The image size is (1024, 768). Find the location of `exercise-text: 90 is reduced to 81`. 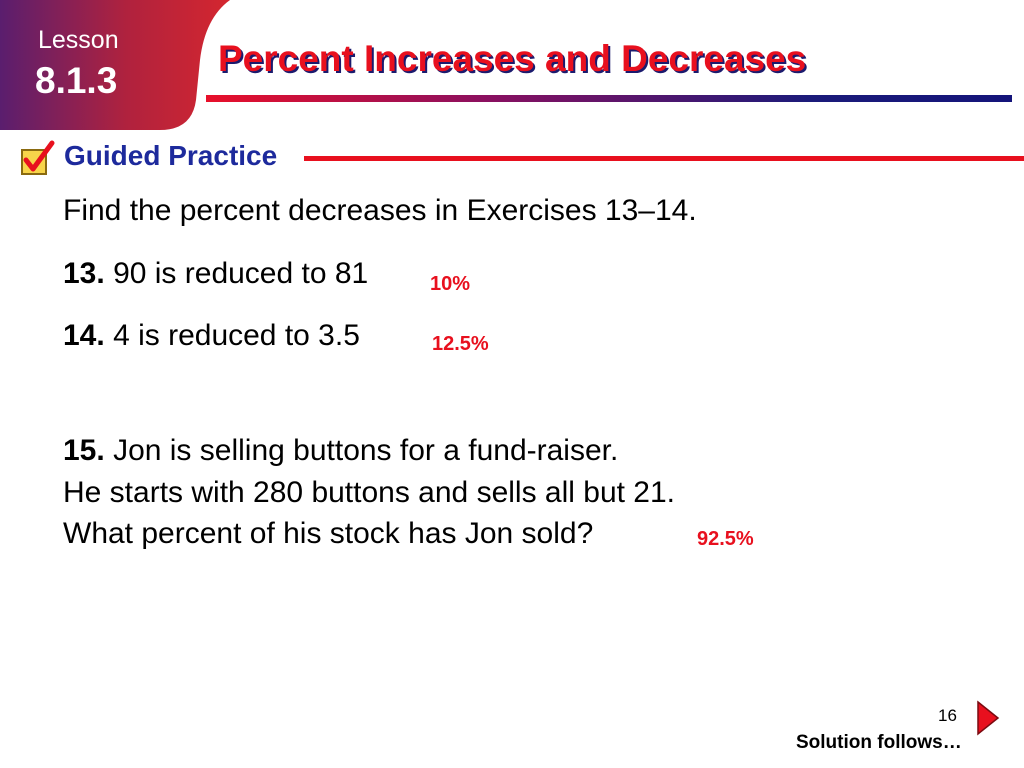

exercise-text: 90 is reduced to 81 is located at coordinates (241, 273).